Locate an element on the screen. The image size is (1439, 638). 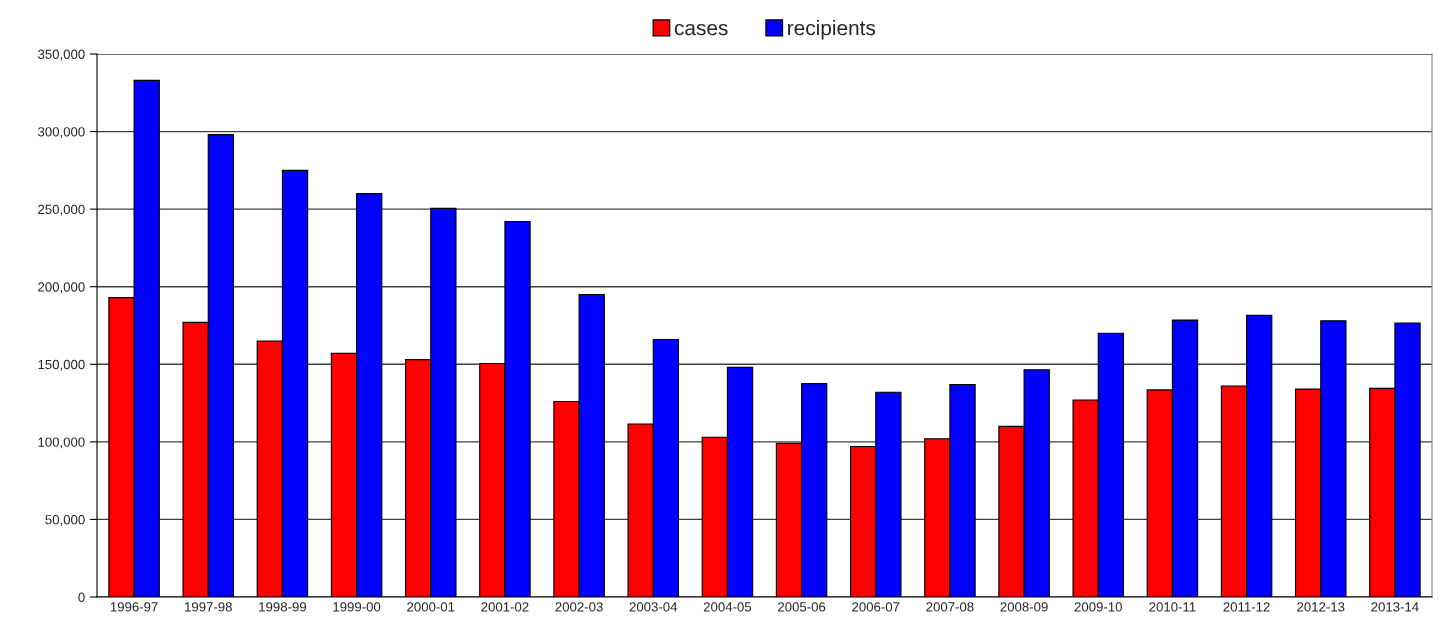
x-tick-label: 2008-09 is located at coordinates (1024, 607).